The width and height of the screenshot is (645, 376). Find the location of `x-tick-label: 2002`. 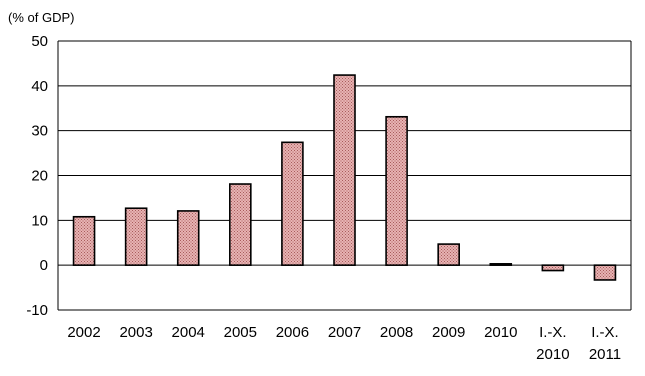

x-tick-label: 2002 is located at coordinates (83, 332).